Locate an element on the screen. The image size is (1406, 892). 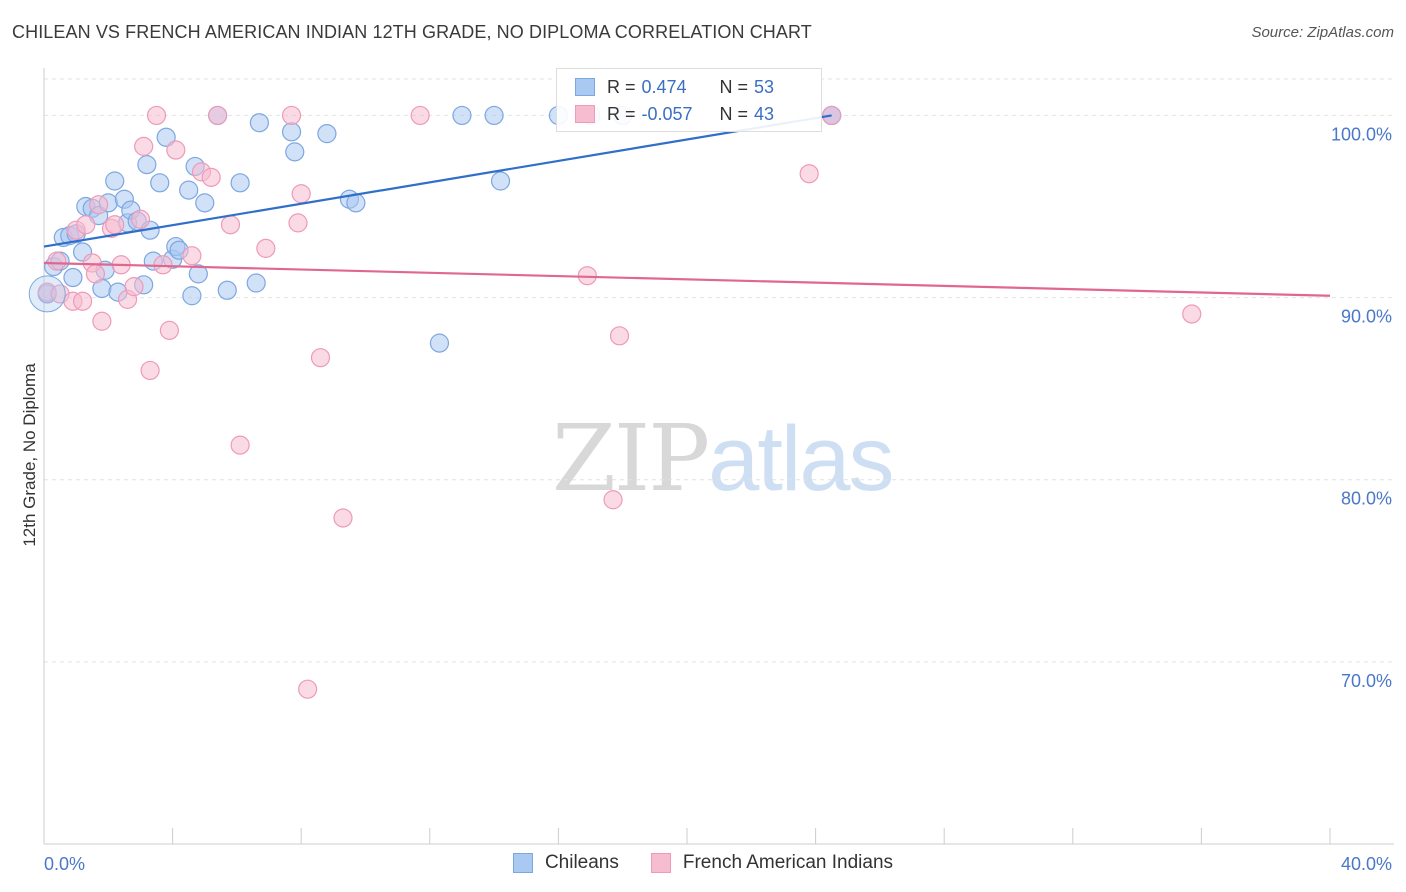
stats-row-chileans: R = 0.474 N = 53 is located at coordinates (674, 87).